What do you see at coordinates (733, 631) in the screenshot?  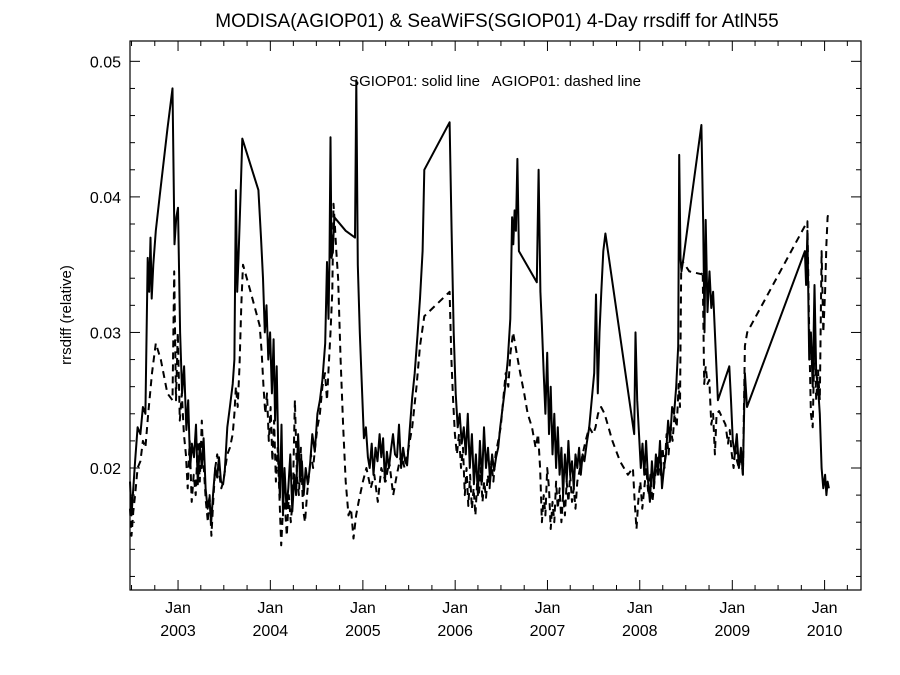 I see `x-tick-label-year: 2009` at bounding box center [733, 631].